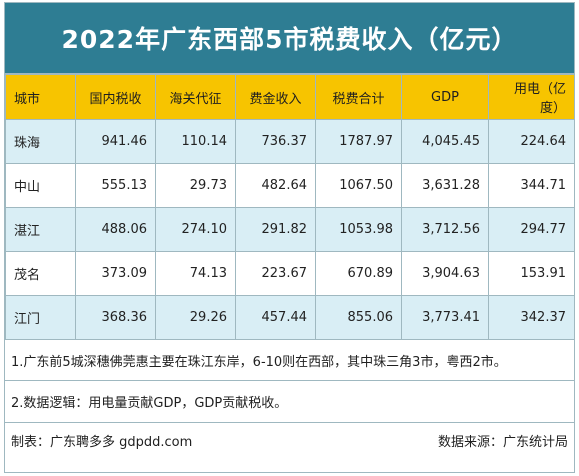 The image size is (579, 476). I want to click on header-city: 城市, so click(40, 97).